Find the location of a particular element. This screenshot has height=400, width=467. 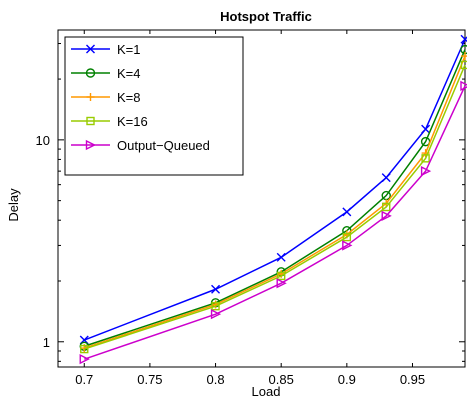

x-tick-label: 0.85 is located at coordinates (281, 379).